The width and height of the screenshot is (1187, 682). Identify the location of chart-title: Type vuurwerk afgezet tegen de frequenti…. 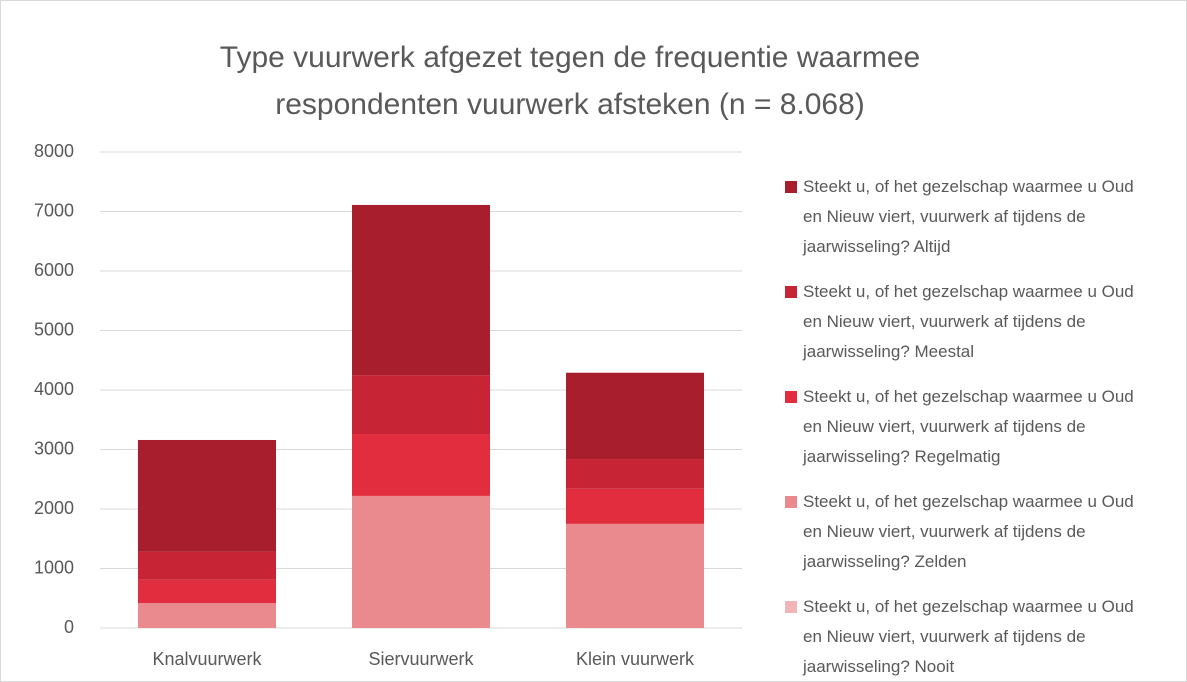
(570, 81).